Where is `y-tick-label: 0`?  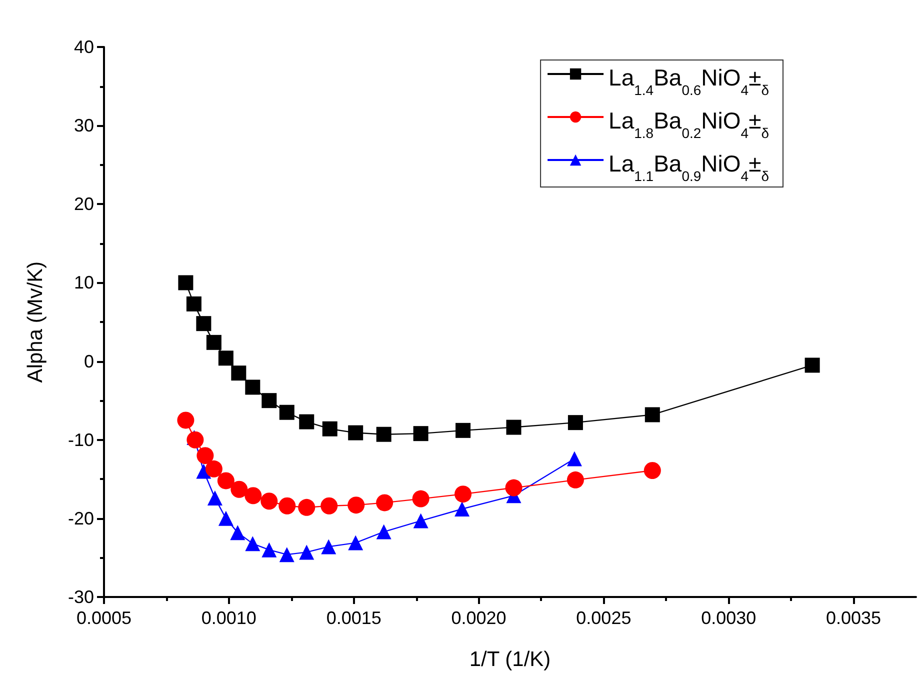
y-tick-label: 0 is located at coordinates (89, 361).